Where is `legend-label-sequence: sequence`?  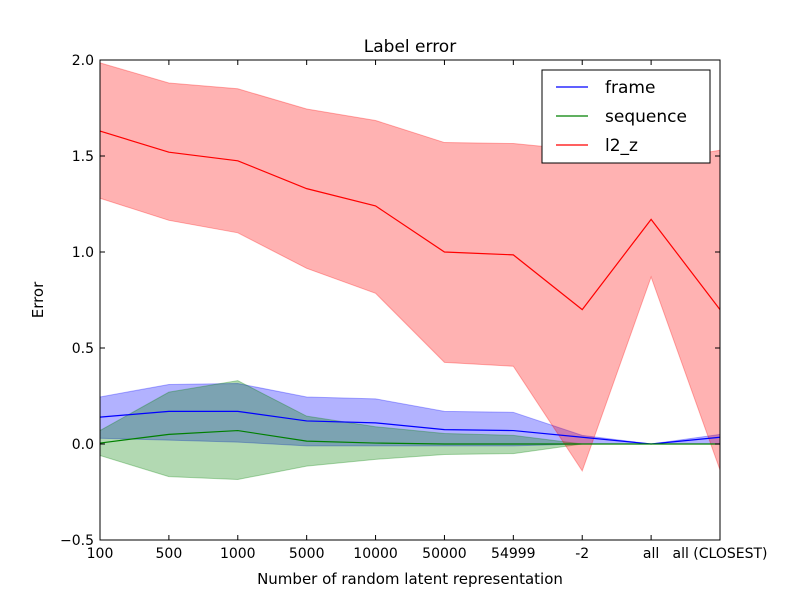 legend-label-sequence: sequence is located at coordinates (646, 117).